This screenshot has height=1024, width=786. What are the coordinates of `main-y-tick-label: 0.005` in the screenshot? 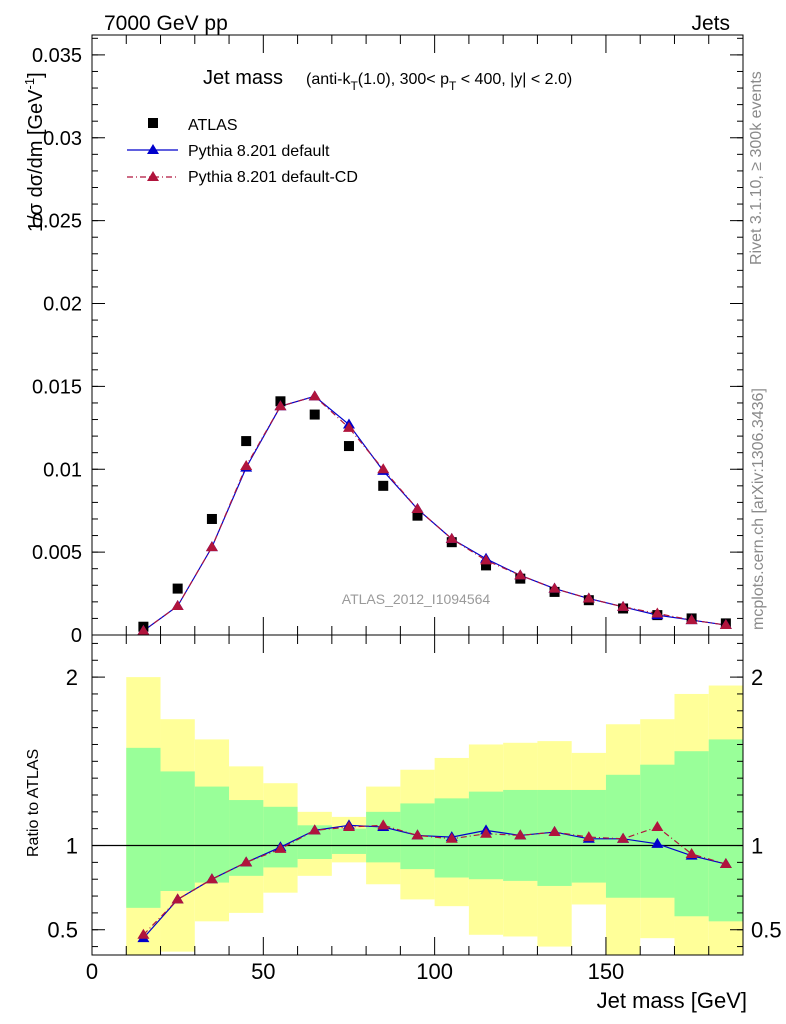 It's located at (57, 553).